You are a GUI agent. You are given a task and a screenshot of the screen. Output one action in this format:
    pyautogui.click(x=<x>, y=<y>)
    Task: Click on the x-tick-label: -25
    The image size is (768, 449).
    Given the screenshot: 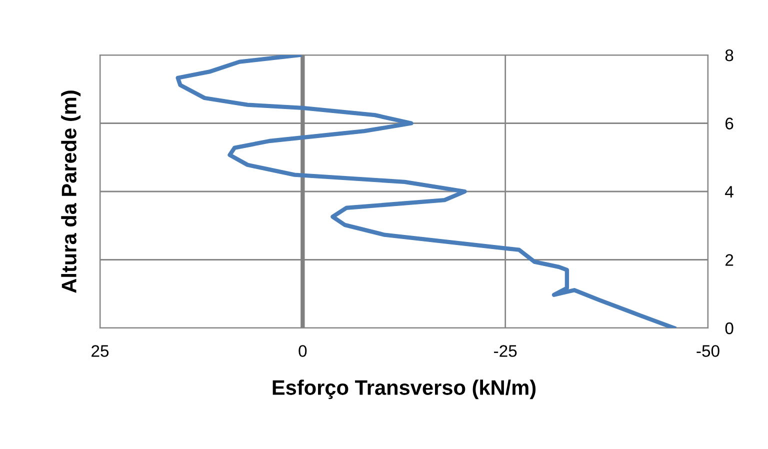 What is the action you would take?
    pyautogui.click(x=505, y=351)
    